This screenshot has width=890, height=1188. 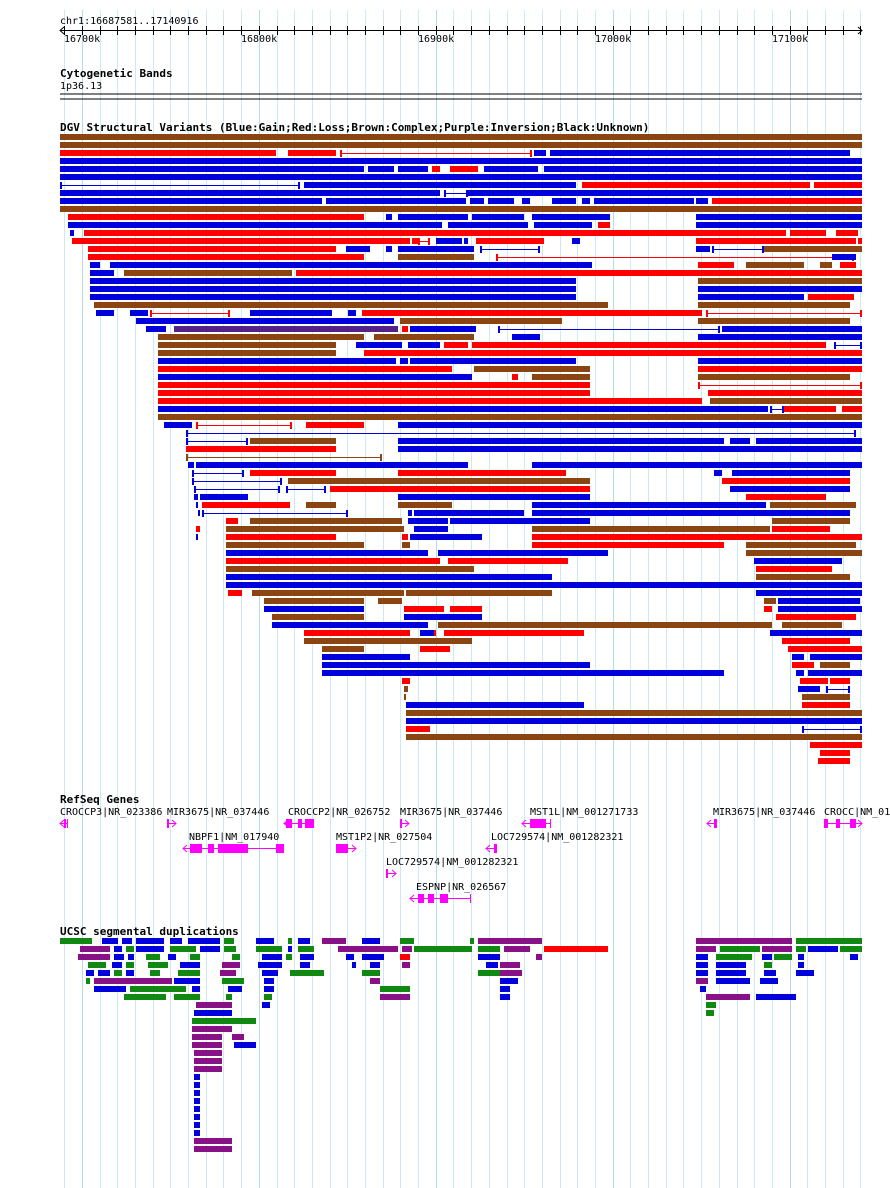 What do you see at coordinates (584, 812) in the screenshot?
I see `gene-label: MST1L|NM_001271733` at bounding box center [584, 812].